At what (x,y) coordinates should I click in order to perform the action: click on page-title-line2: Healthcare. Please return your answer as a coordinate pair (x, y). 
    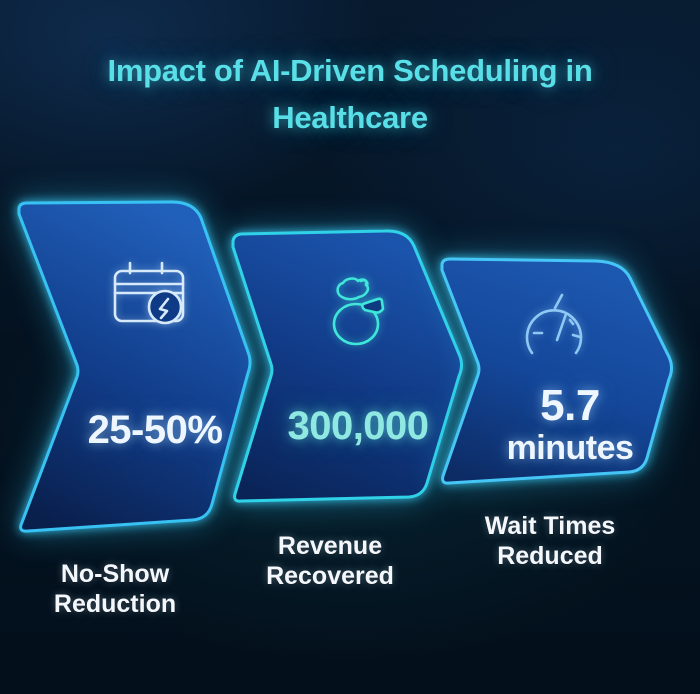
    Looking at the image, I should click on (350, 117).